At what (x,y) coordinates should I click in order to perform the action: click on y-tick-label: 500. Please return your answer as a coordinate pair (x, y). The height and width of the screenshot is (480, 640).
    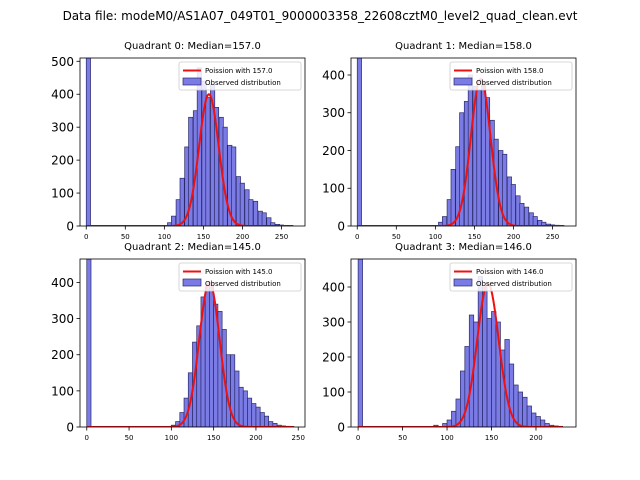
    Looking at the image, I should click on (62, 62).